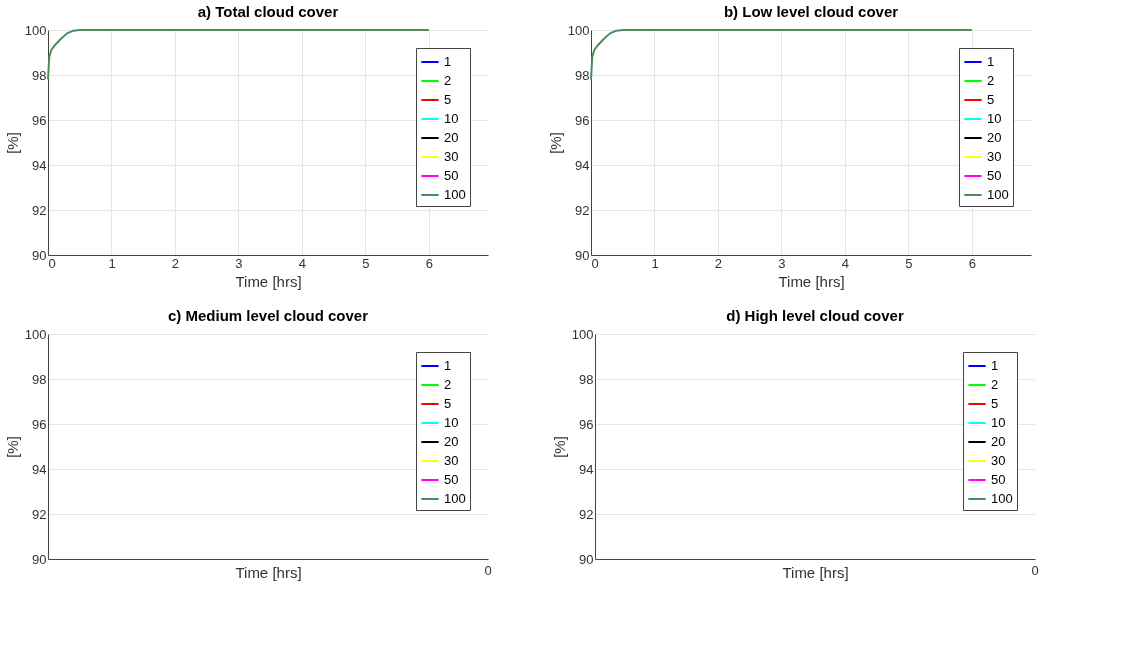 This screenshot has width=1147, height=668. What do you see at coordinates (268, 315) in the screenshot?
I see `chart-title: c) Medium level cloud cover` at bounding box center [268, 315].